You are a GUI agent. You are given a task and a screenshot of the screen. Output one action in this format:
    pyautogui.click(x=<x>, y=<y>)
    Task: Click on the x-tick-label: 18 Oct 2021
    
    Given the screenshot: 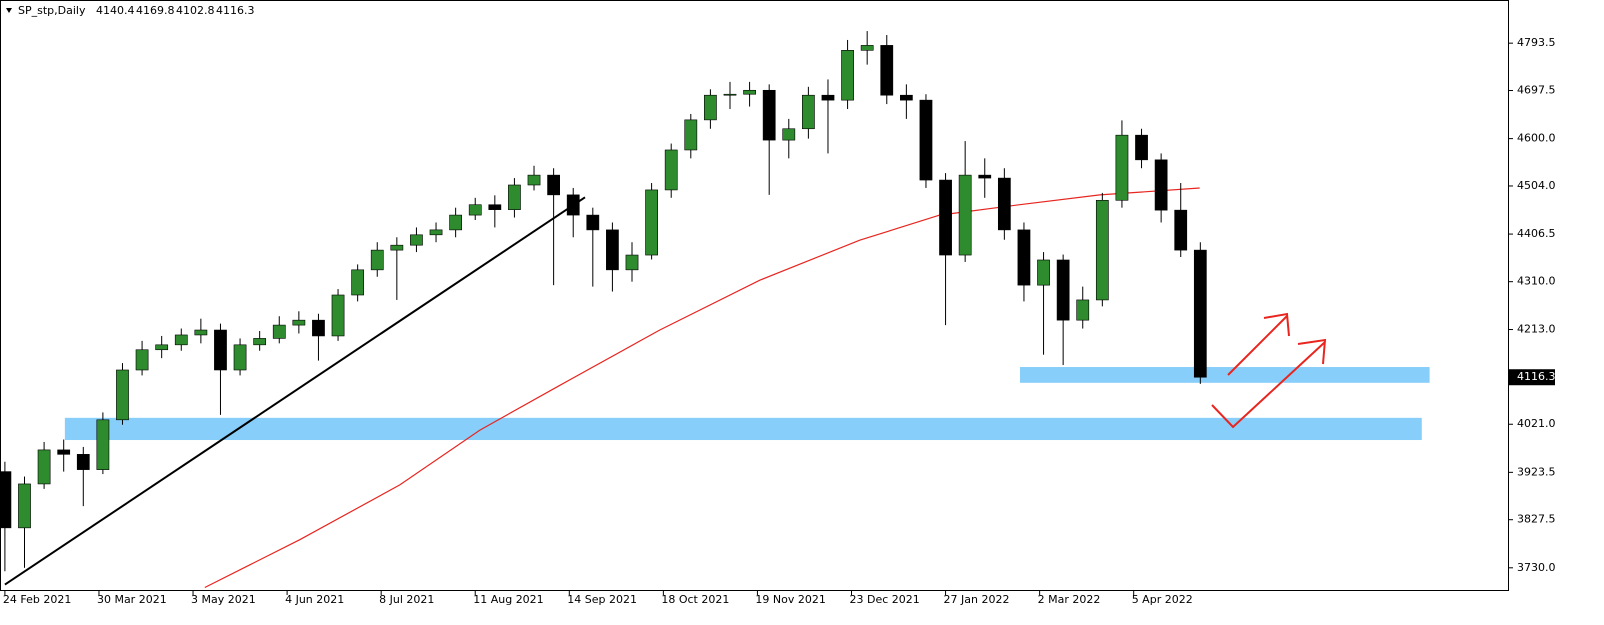 What is the action you would take?
    pyautogui.click(x=695, y=599)
    